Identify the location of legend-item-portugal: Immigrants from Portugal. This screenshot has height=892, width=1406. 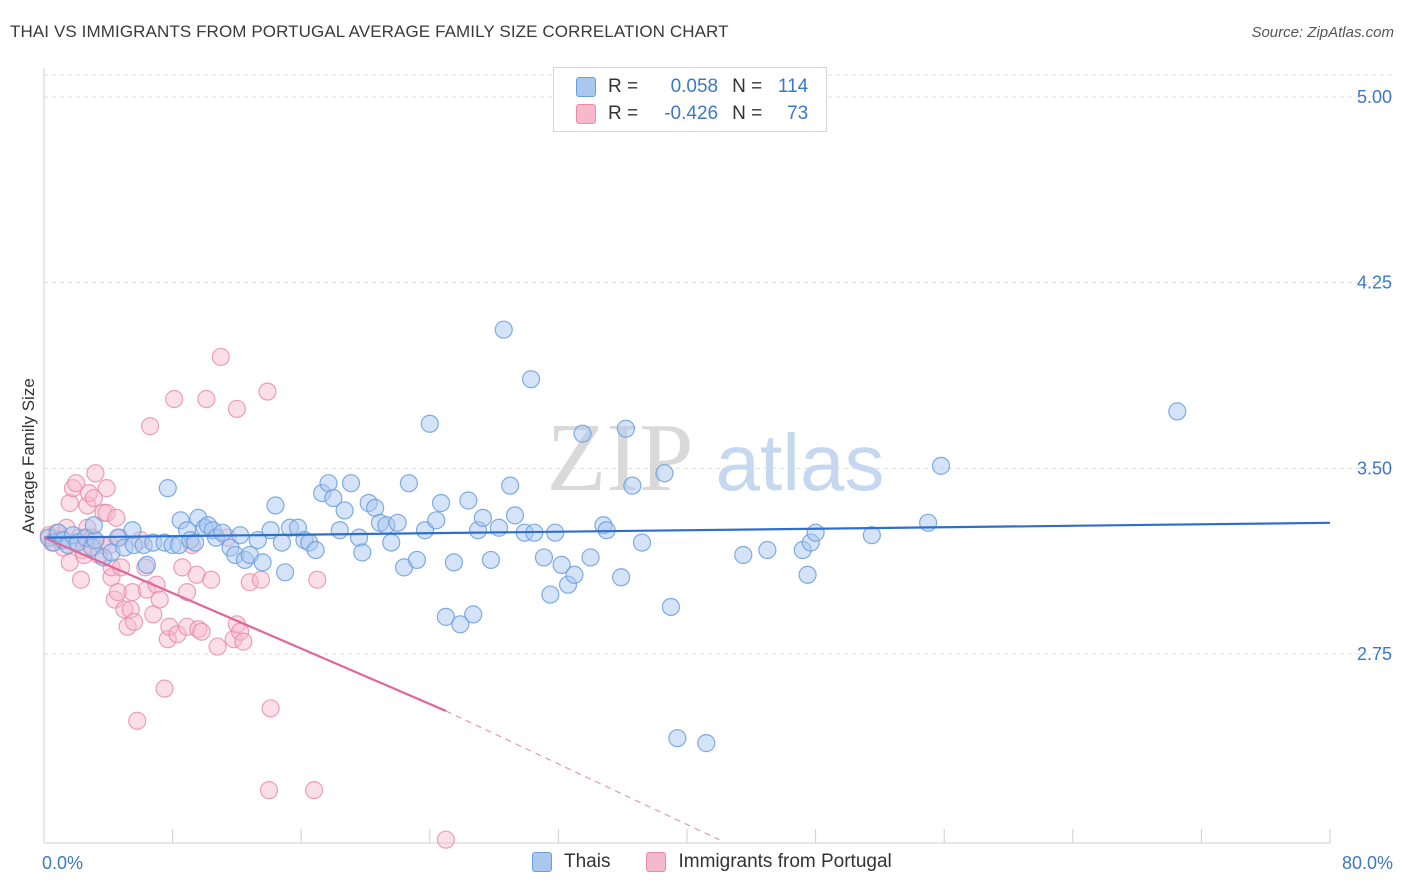
(769, 862).